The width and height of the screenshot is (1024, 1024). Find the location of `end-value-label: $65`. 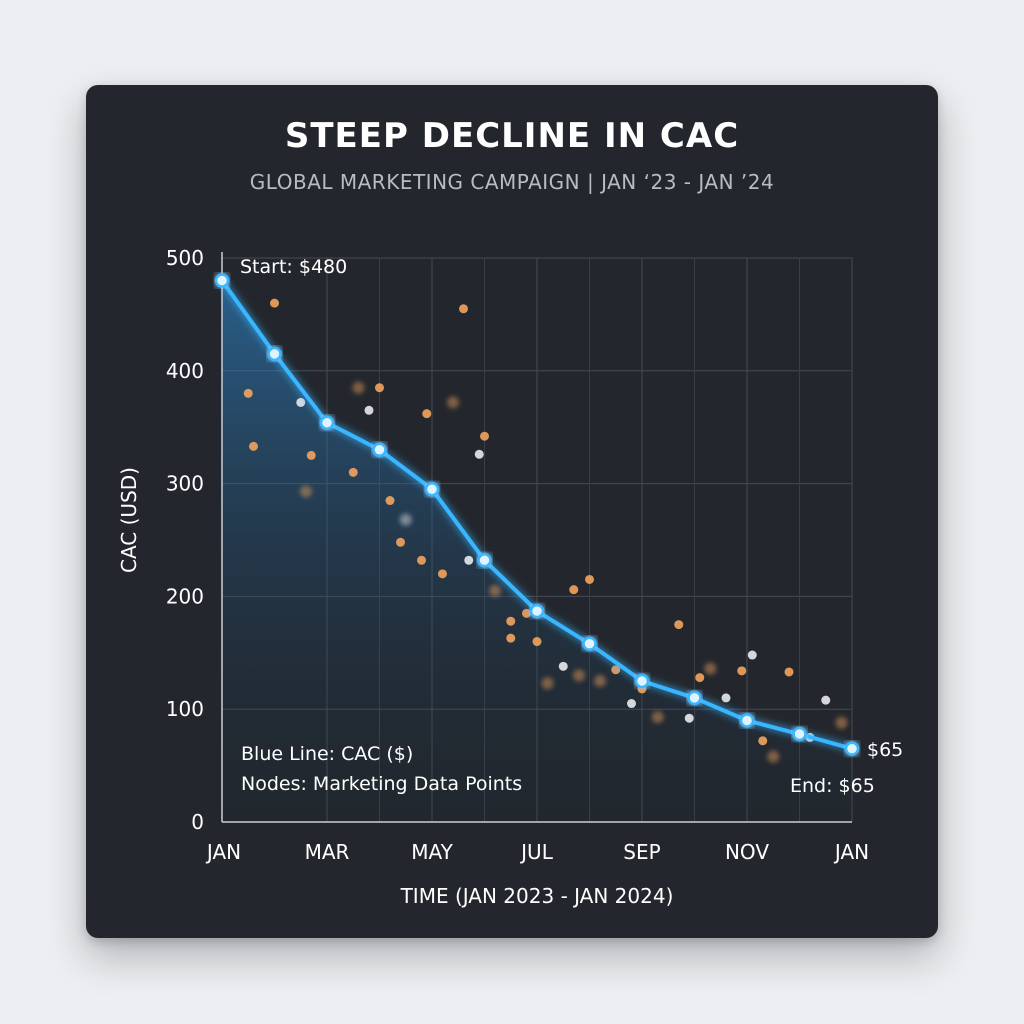

end-value-label: $65 is located at coordinates (885, 750).